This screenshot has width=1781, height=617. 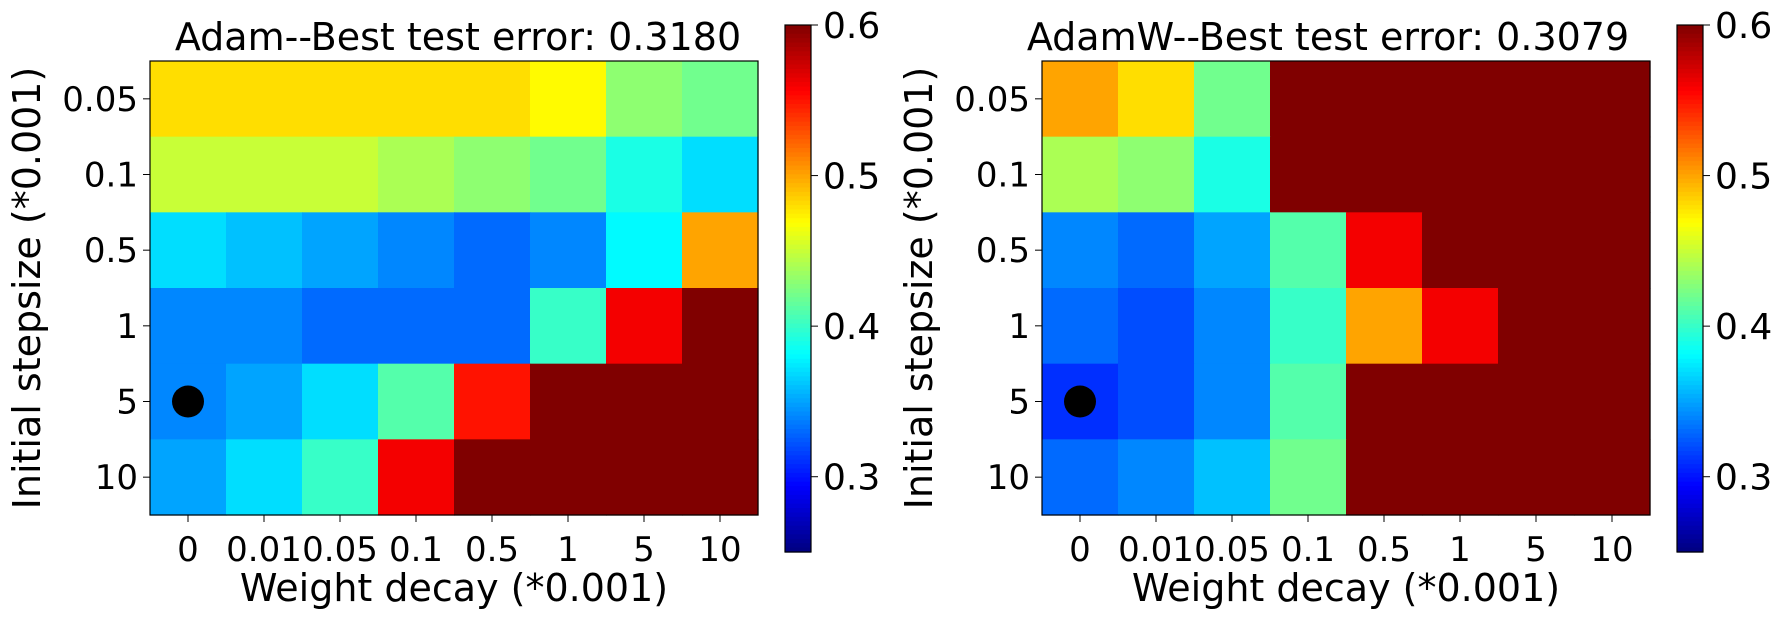 I want to click on x-tick-label: 0.1, so click(x=416, y=550).